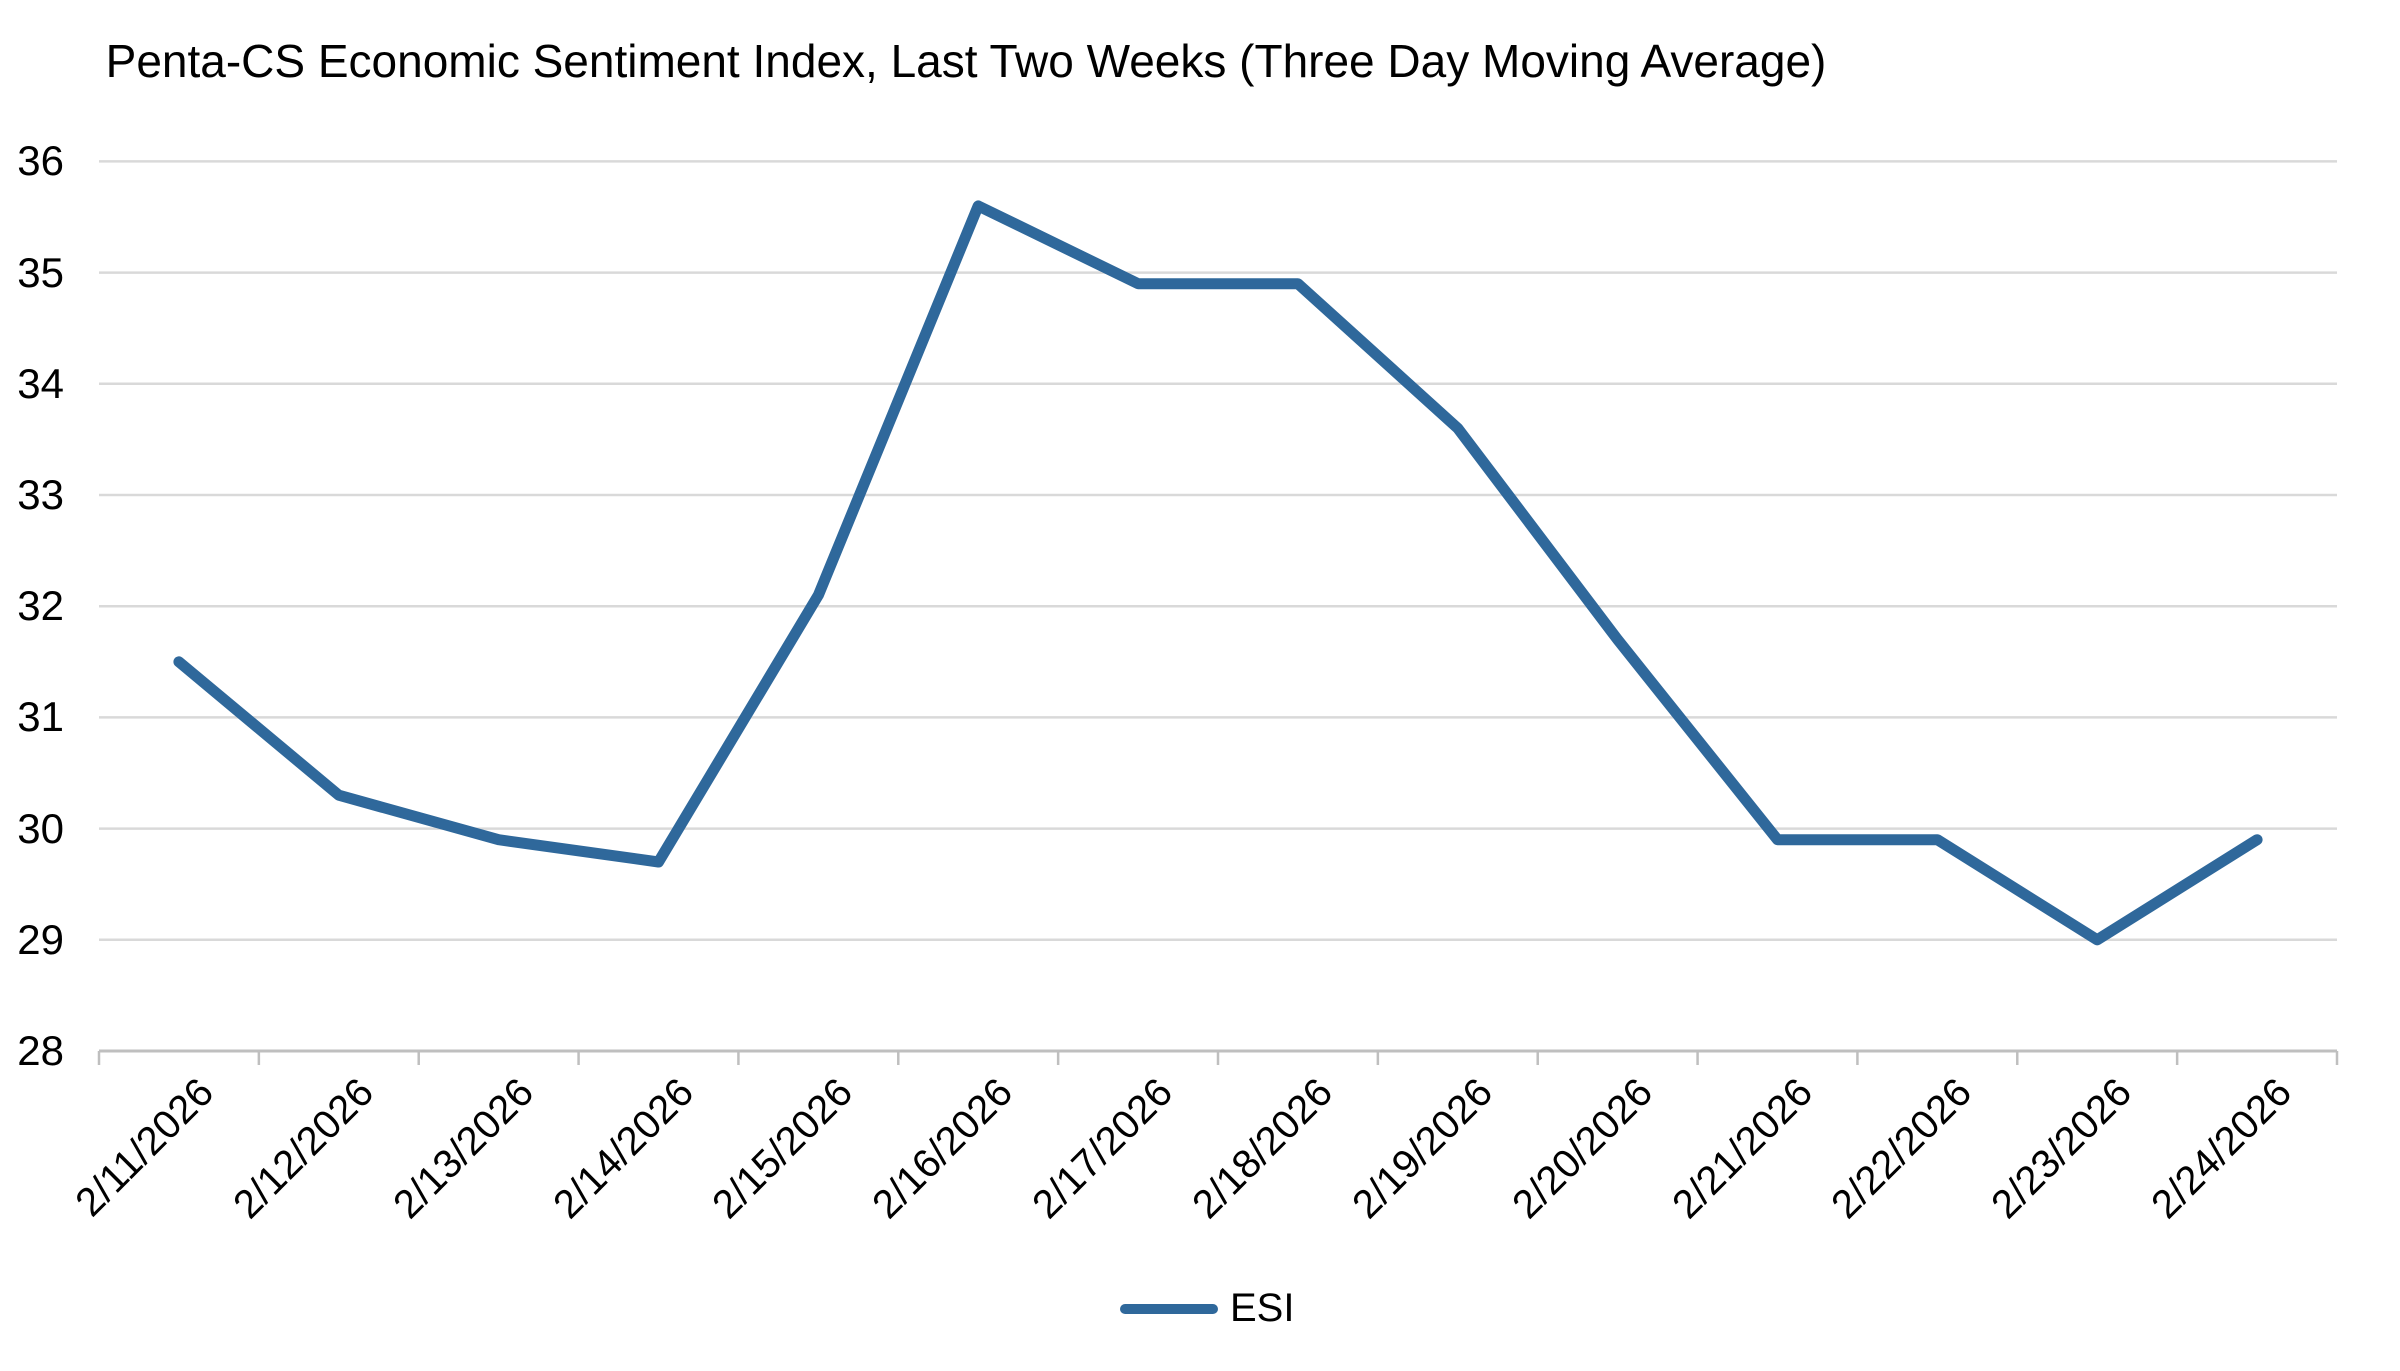 This screenshot has height=1371, width=2400. I want to click on y-axis-label: 33, so click(40, 494).